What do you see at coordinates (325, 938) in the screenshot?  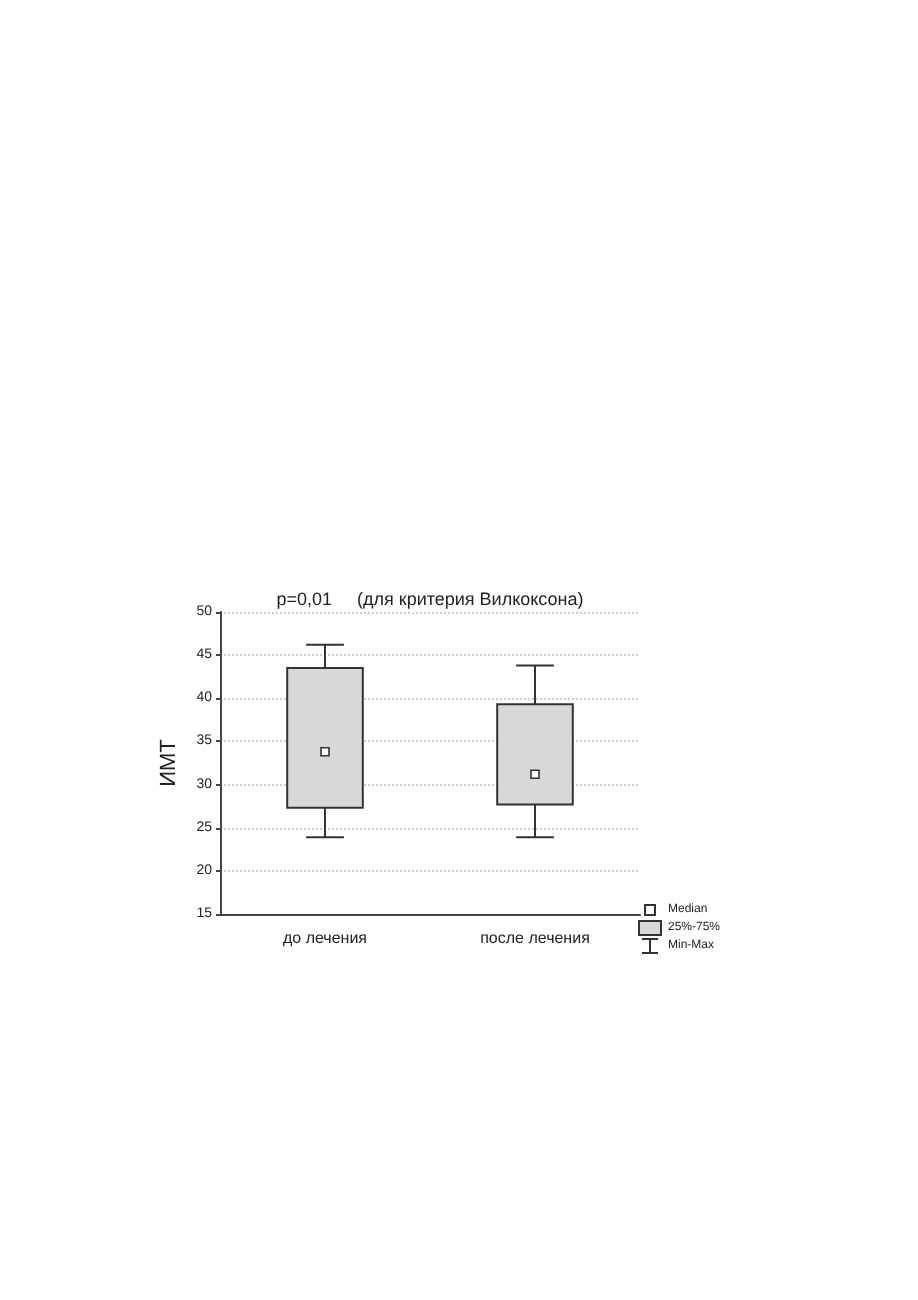 I see `x-tick-label: до лечения` at bounding box center [325, 938].